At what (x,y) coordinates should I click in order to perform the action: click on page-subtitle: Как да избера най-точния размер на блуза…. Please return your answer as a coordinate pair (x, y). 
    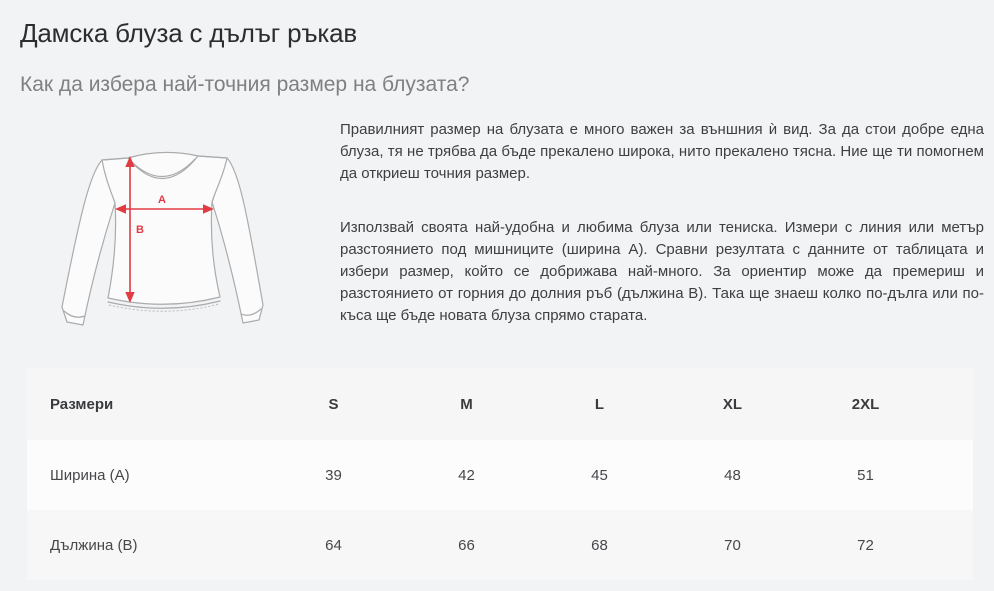
    Looking at the image, I should click on (245, 84).